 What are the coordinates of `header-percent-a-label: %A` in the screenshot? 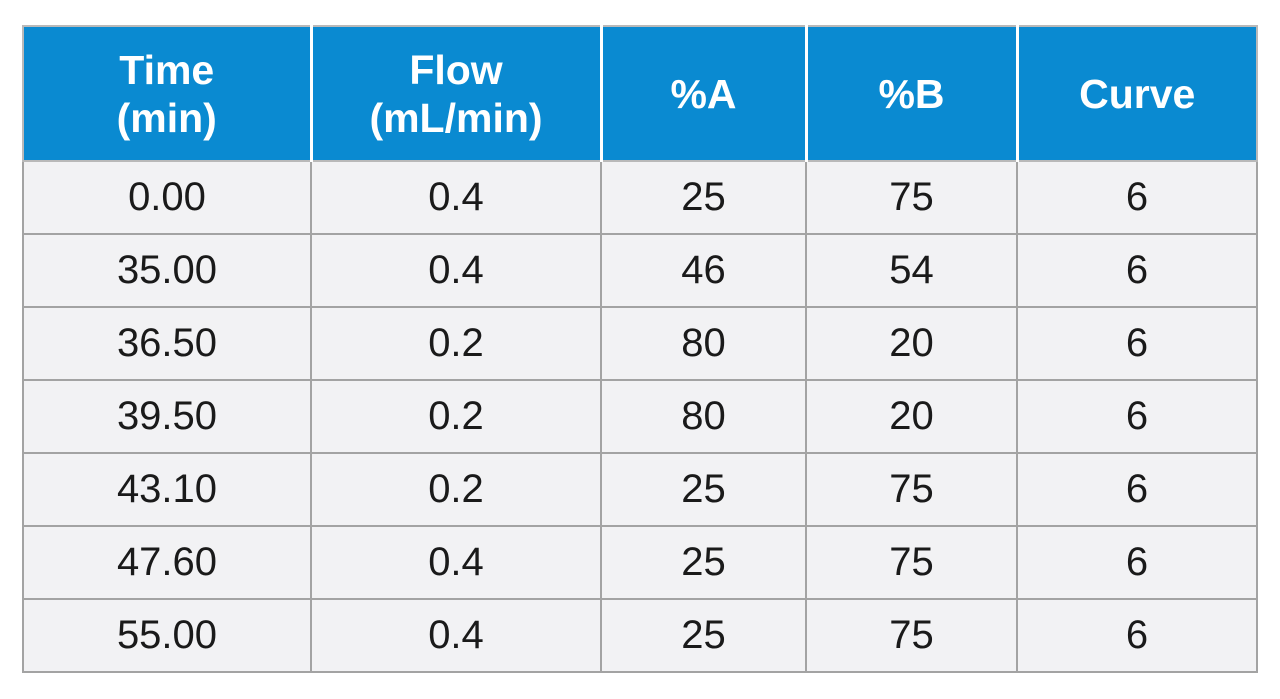 It's located at (703, 93).